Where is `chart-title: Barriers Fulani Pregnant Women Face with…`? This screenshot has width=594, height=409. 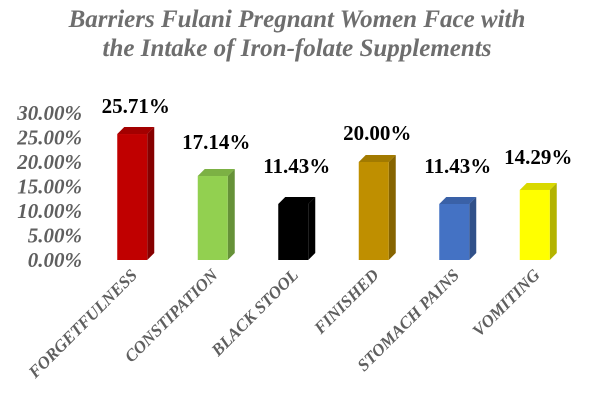 chart-title: Barriers Fulani Pregnant Women Face with… is located at coordinates (297, 34).